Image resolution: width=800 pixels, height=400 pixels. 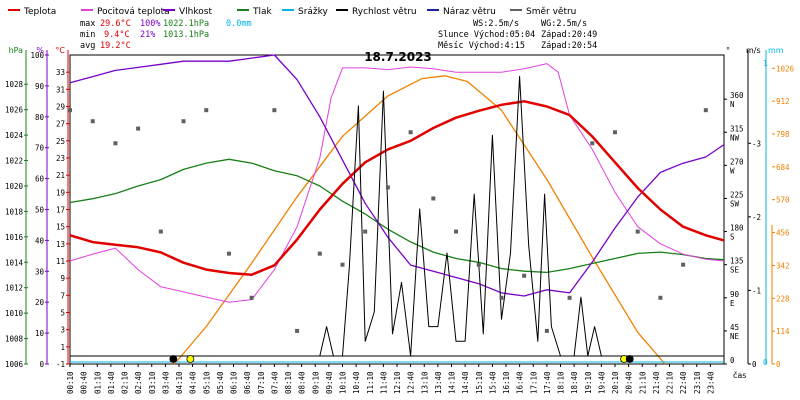 I want to click on temp-tick-label: -1, so click(x=60, y=364).